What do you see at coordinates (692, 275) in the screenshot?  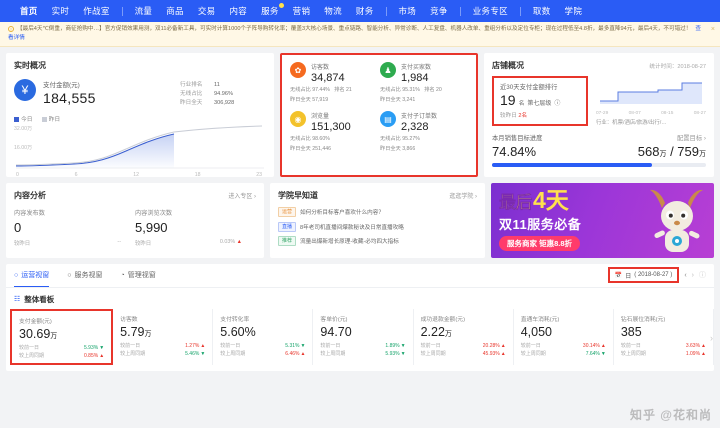 I see `next-date-button: ›` at bounding box center [692, 275].